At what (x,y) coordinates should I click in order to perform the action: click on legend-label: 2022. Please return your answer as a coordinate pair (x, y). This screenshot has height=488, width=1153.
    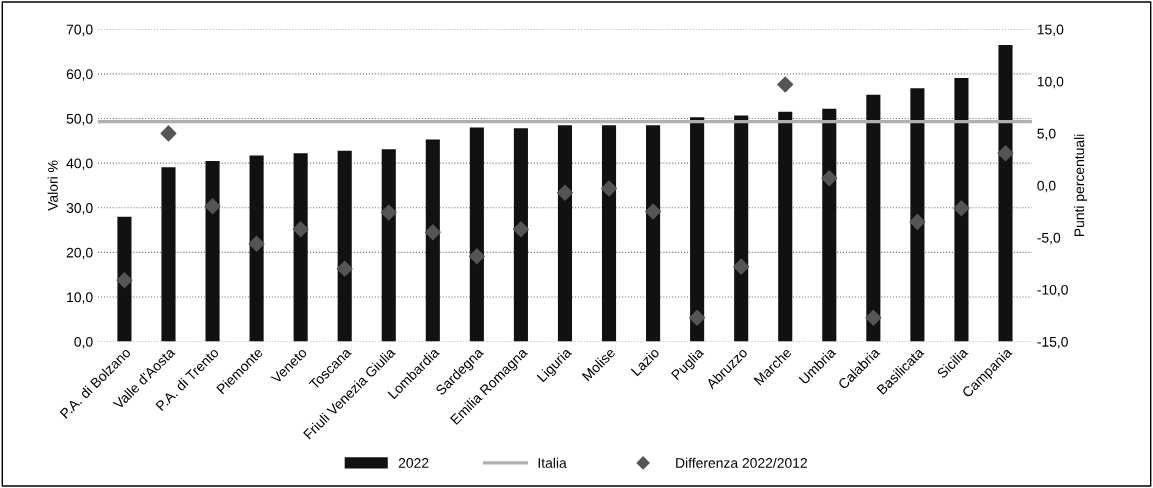
    Looking at the image, I should click on (413, 463).